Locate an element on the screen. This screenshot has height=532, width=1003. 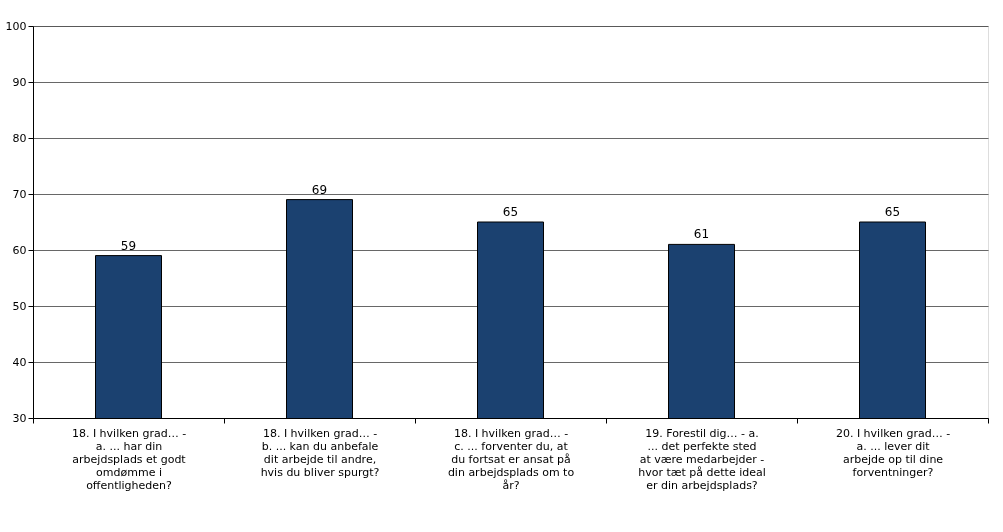
x-tick-label: 20. I hvilken grad… - a. ... lever dit arbejde op til dine forventninger? is located at coordinates (893, 452).